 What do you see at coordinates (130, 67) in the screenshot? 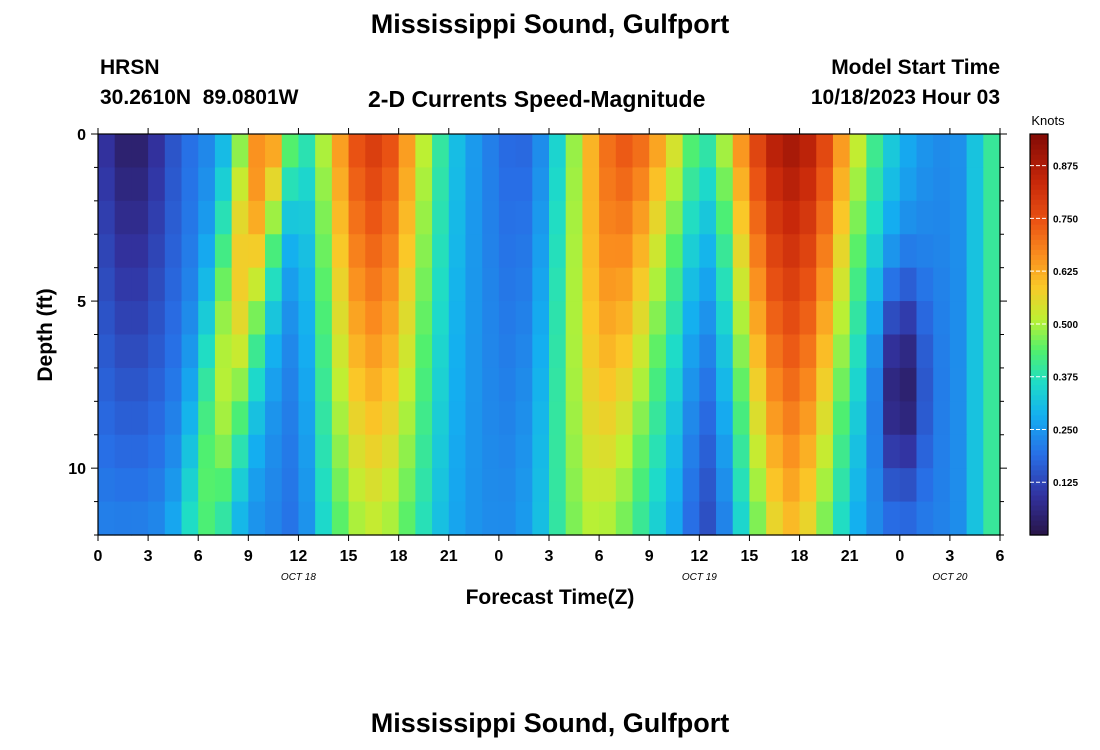
I see `station-id: HRSN` at bounding box center [130, 67].